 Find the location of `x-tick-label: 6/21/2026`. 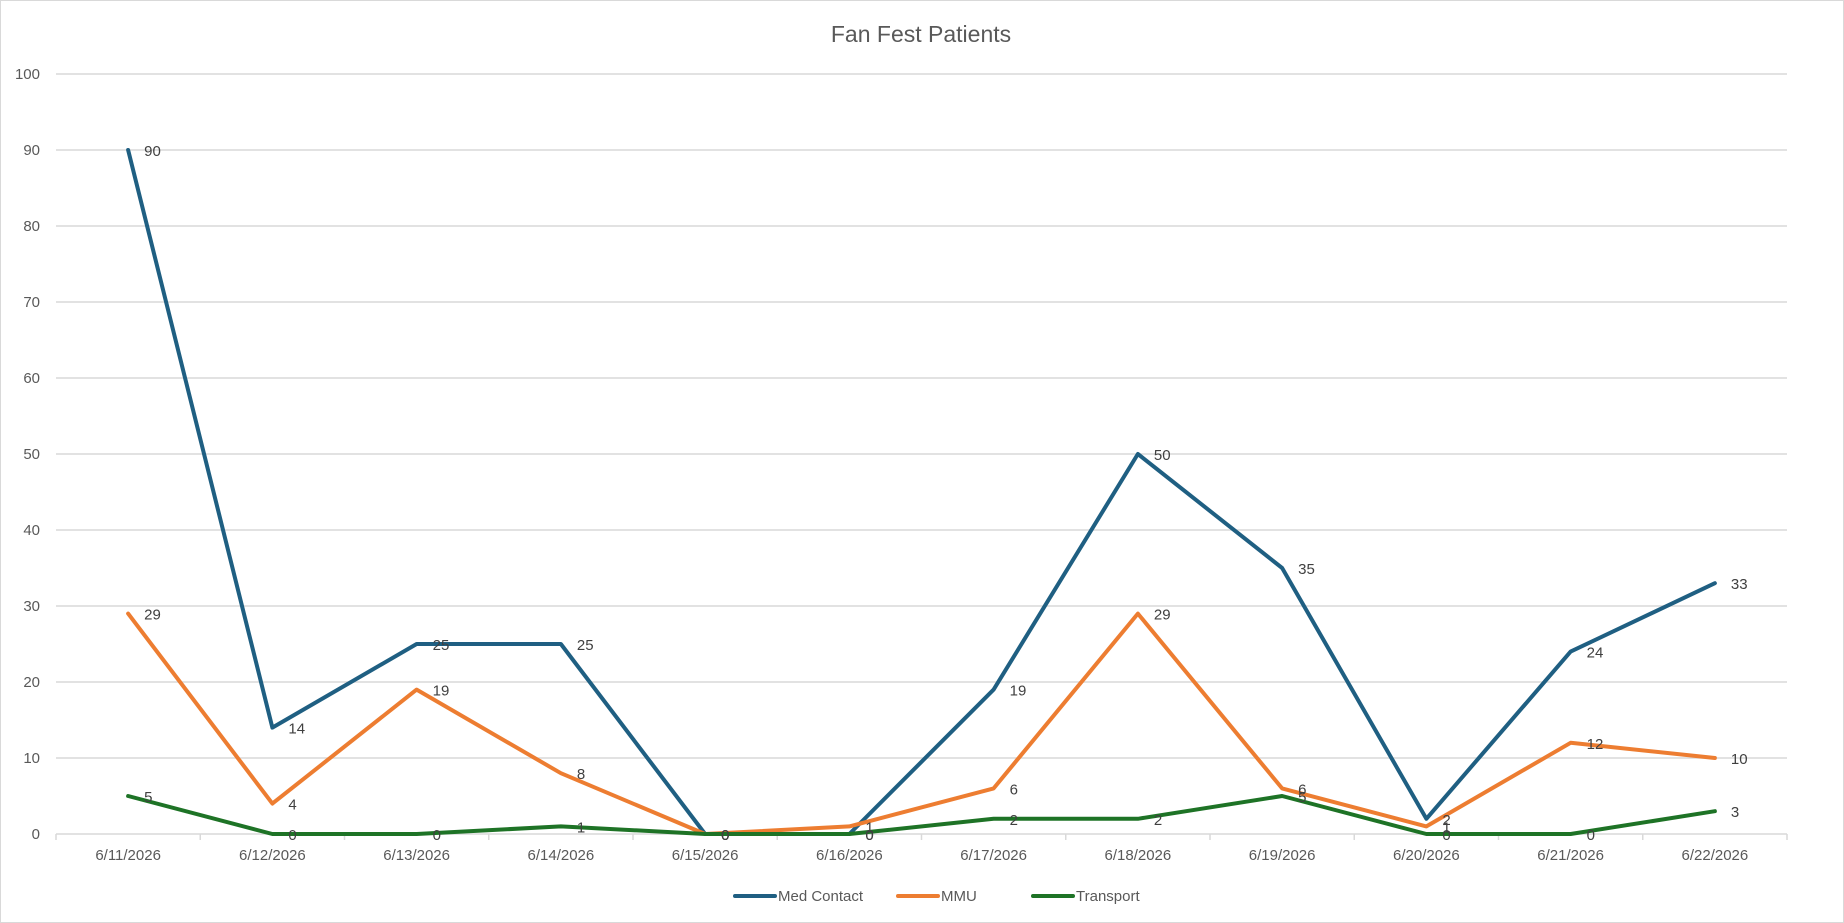

x-tick-label: 6/21/2026 is located at coordinates (1570, 855).